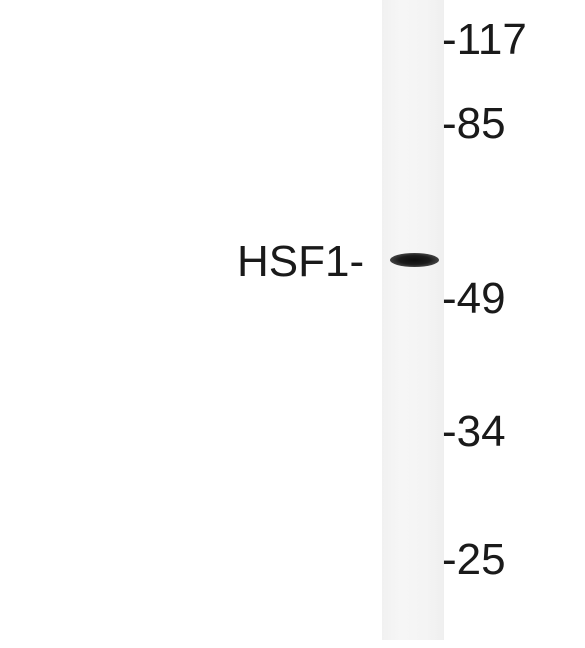 The height and width of the screenshot is (648, 585). I want to click on marker-117: -117, so click(484, 39).